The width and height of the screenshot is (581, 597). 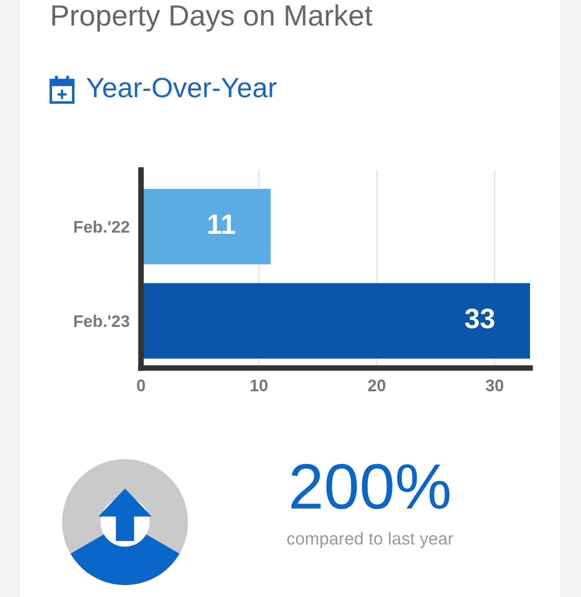 I want to click on chart-subtitle: Year-Over-Year, so click(x=181, y=88).